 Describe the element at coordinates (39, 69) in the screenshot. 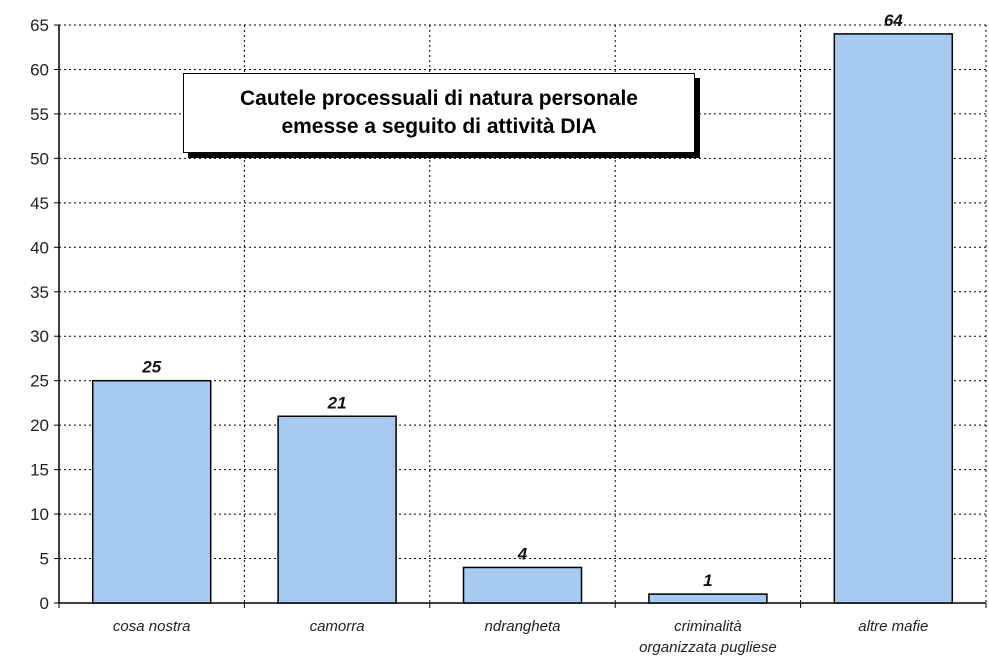

I see `y-tick-label: 60` at that location.